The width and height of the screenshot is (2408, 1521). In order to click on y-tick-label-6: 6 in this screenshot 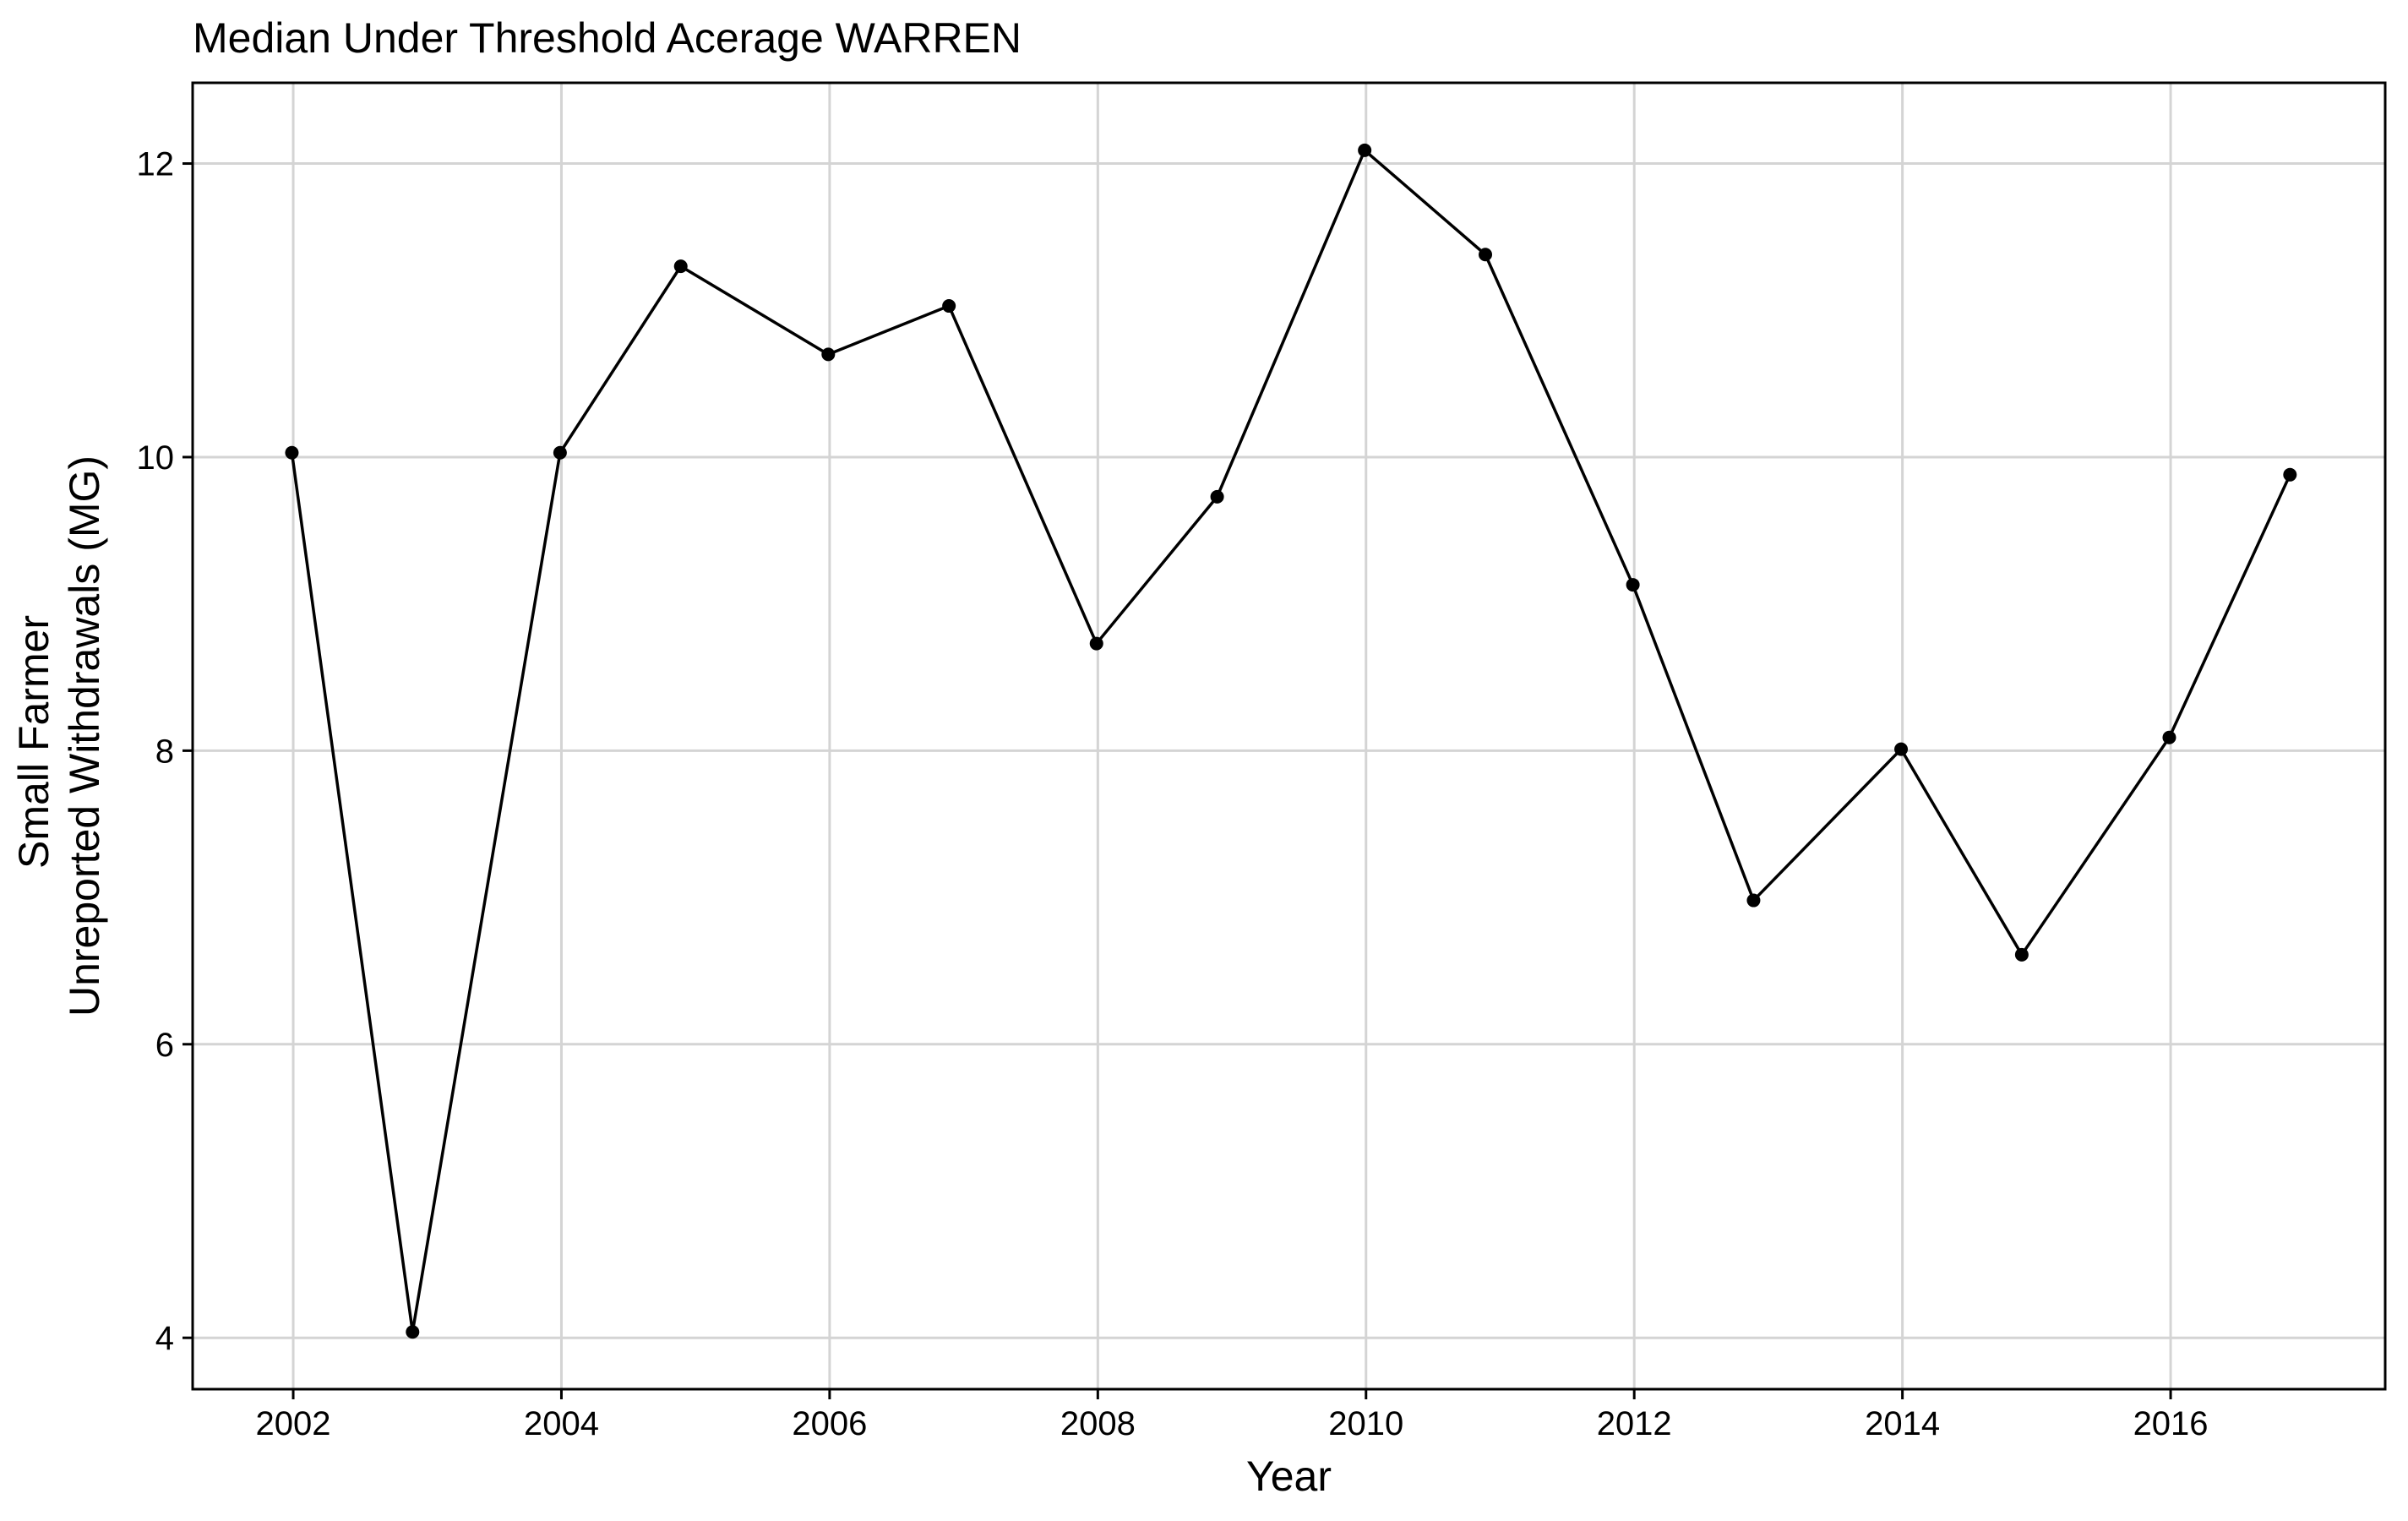, I will do `click(164, 1045)`.